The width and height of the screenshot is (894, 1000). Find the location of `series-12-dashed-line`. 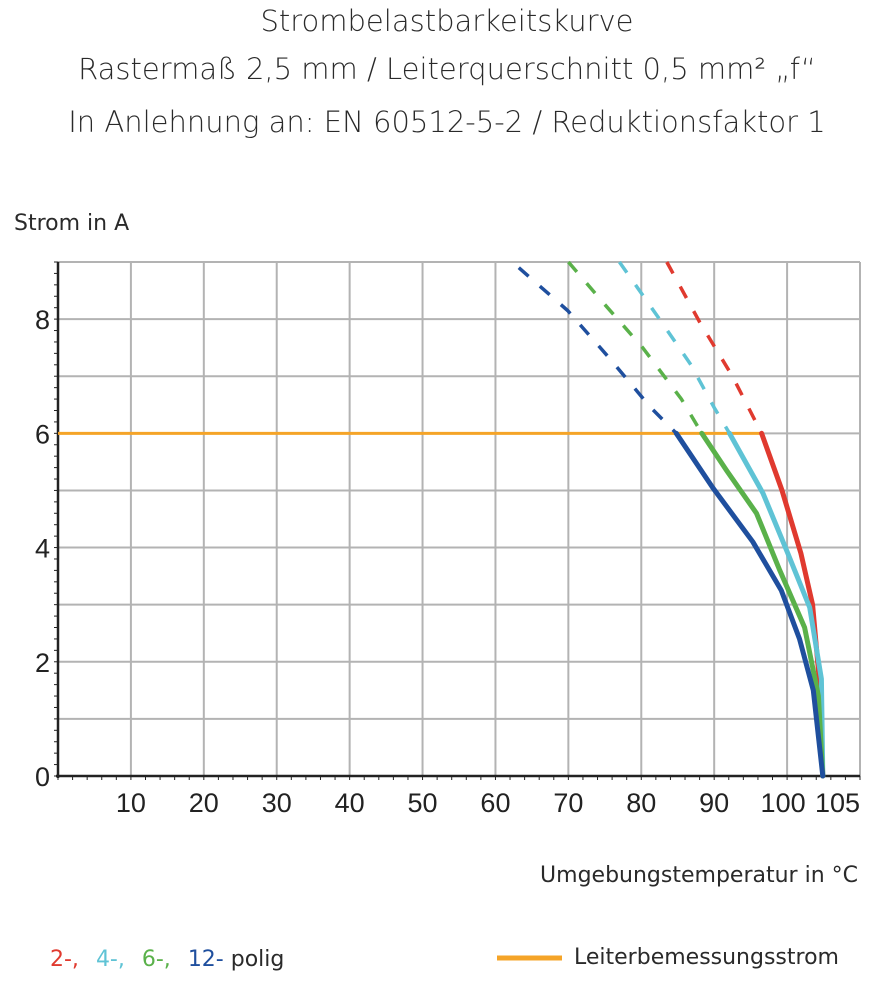

series-12-dashed-line is located at coordinates (597, 350).